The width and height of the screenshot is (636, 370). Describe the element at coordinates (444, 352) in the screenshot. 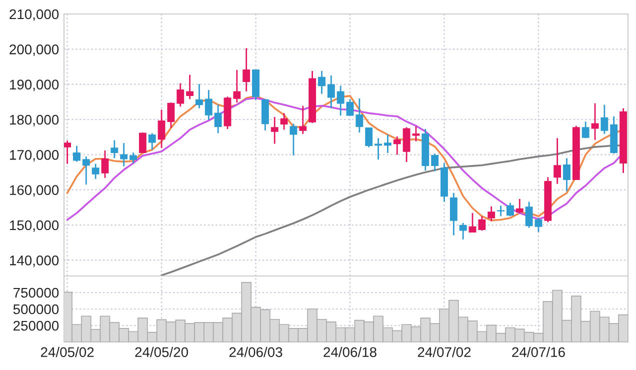

I see `x-tick-label: 24/07/02` at that location.